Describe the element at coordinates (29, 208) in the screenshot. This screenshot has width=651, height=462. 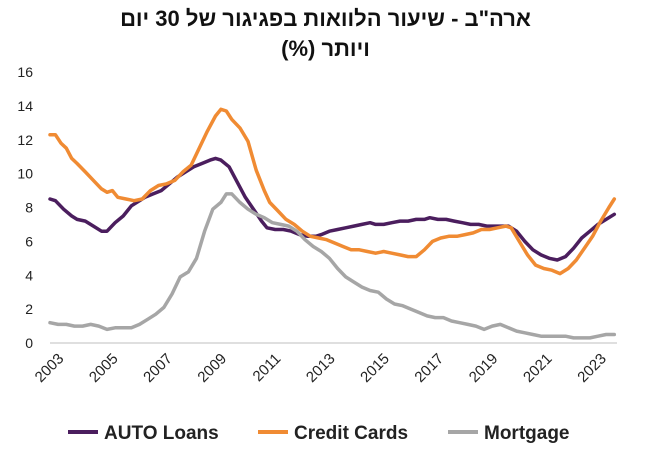
I see `y-tick-label: 8` at that location.